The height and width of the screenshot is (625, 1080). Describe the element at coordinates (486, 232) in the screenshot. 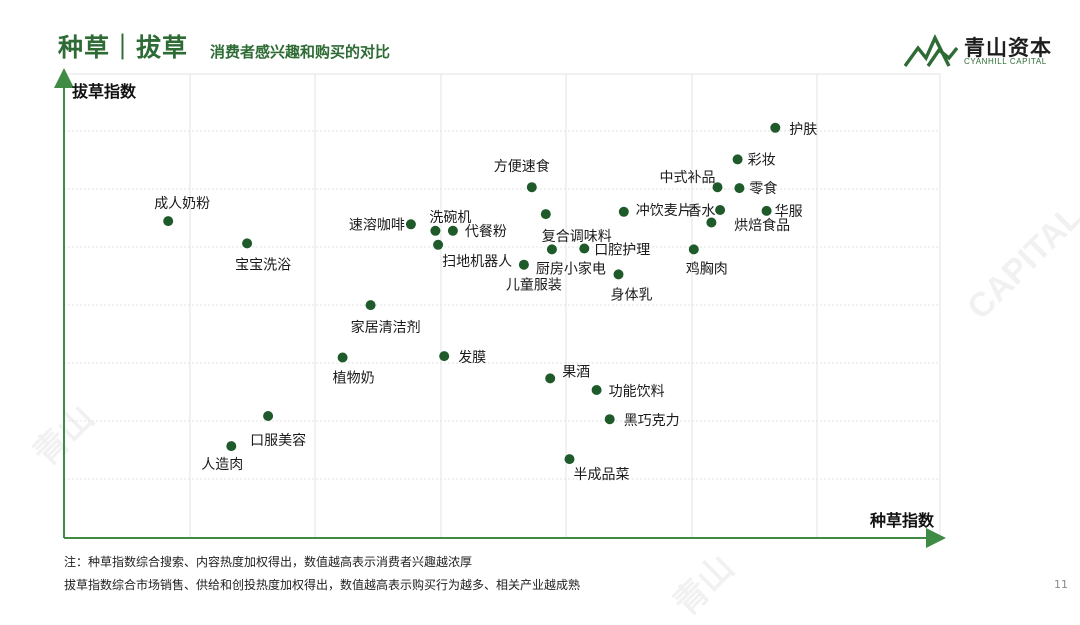

I see `point-label: 代餐粉` at that location.